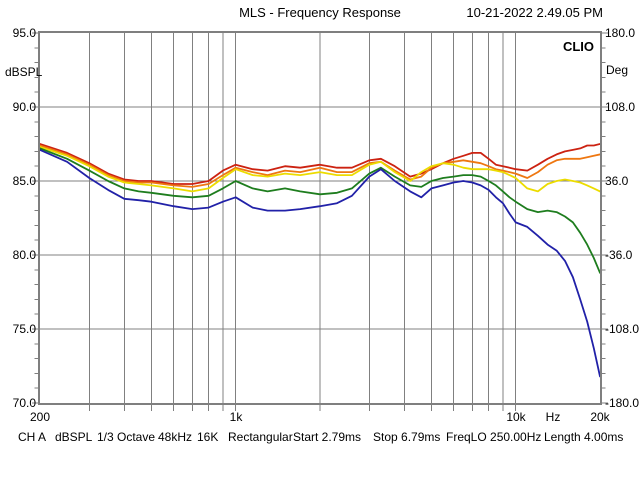 The image size is (640, 480). Describe the element at coordinates (24, 403) in the screenshot. I see `y-left-tick-label: 70.0` at that location.